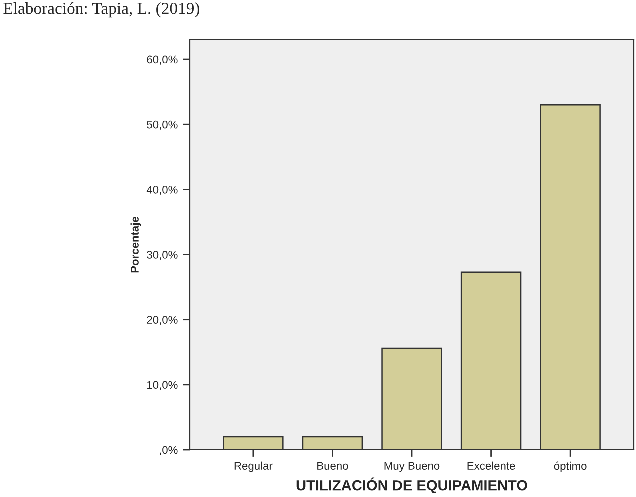 Image resolution: width=636 pixels, height=497 pixels. I want to click on y-tick-label: ,0%, so click(169, 451).